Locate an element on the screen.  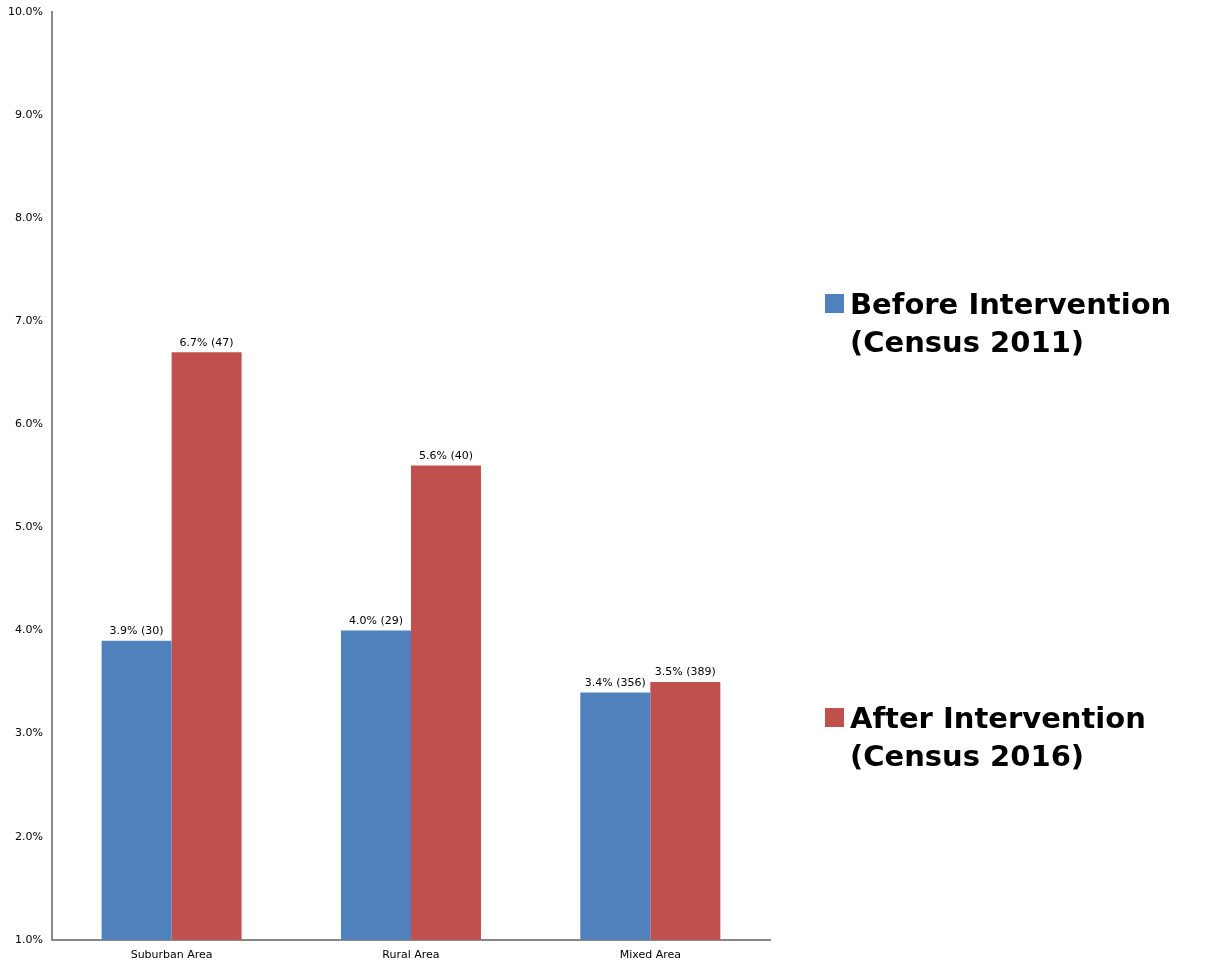
data-label: 3.9% (30) is located at coordinates (136, 631).